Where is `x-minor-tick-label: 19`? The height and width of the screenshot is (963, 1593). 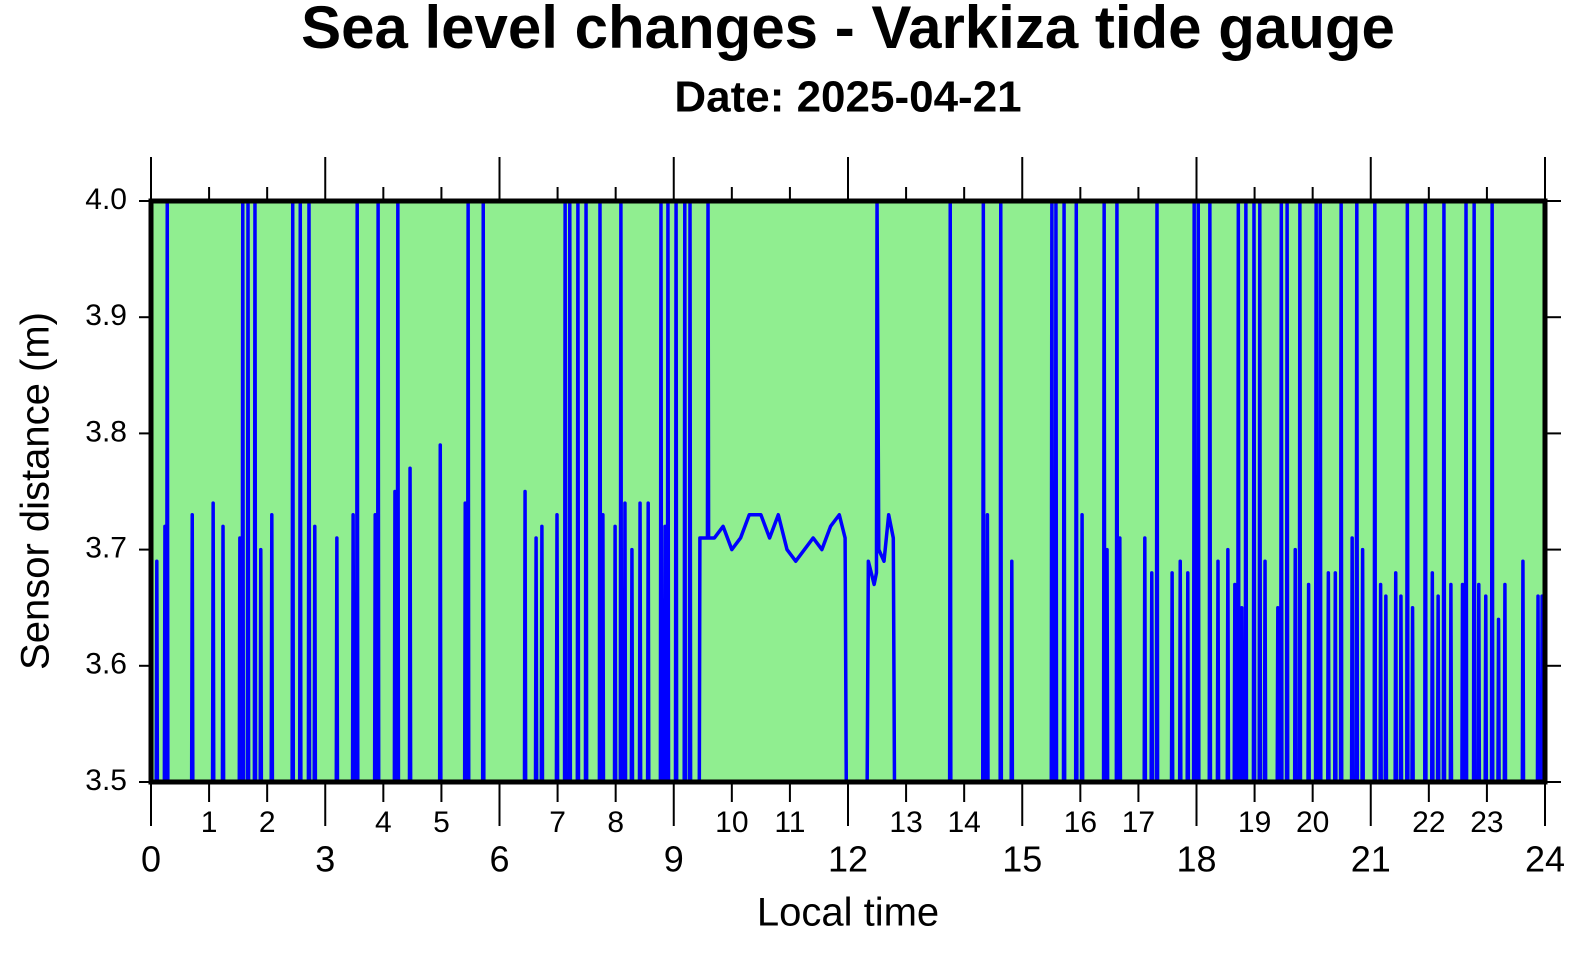
x-minor-tick-label: 19 is located at coordinates (1254, 822).